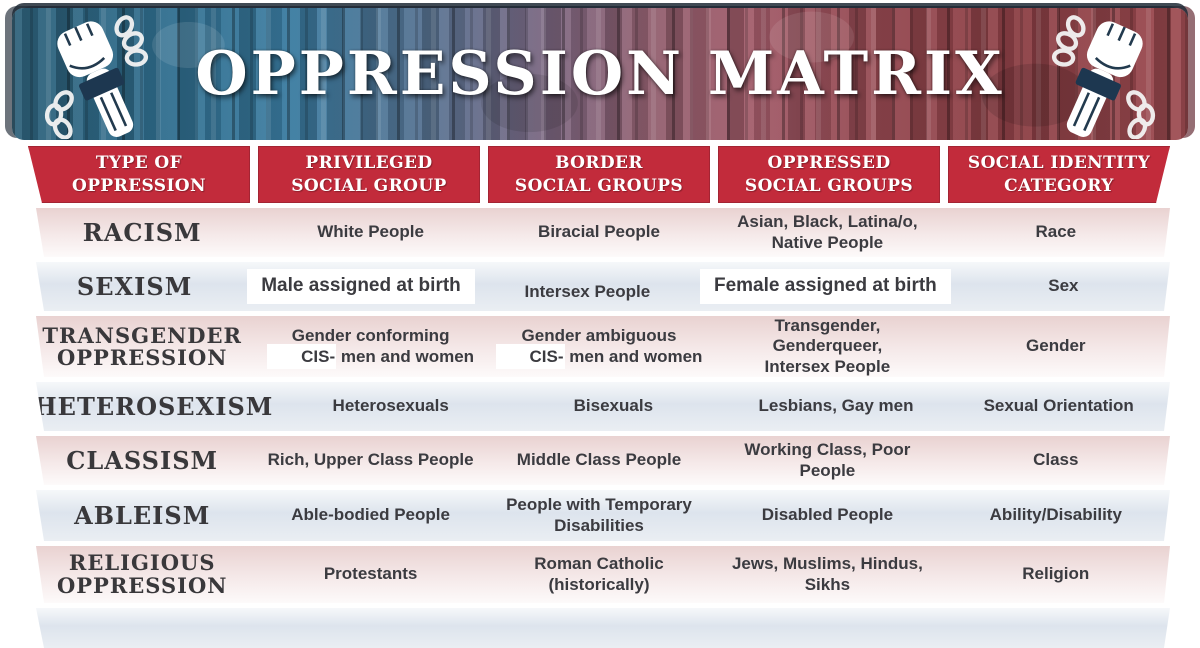  I want to click on header-oppressed-social-groups: OPPRESSED SOCIAL GROUPS, so click(829, 174).